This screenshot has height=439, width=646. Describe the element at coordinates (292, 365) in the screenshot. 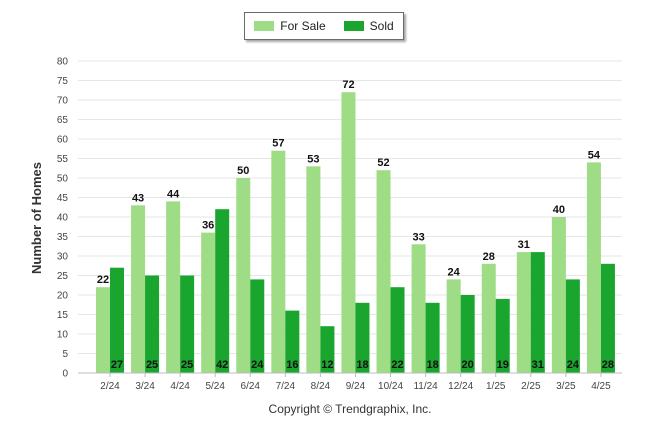

I see `data-label-sold: 16` at that location.